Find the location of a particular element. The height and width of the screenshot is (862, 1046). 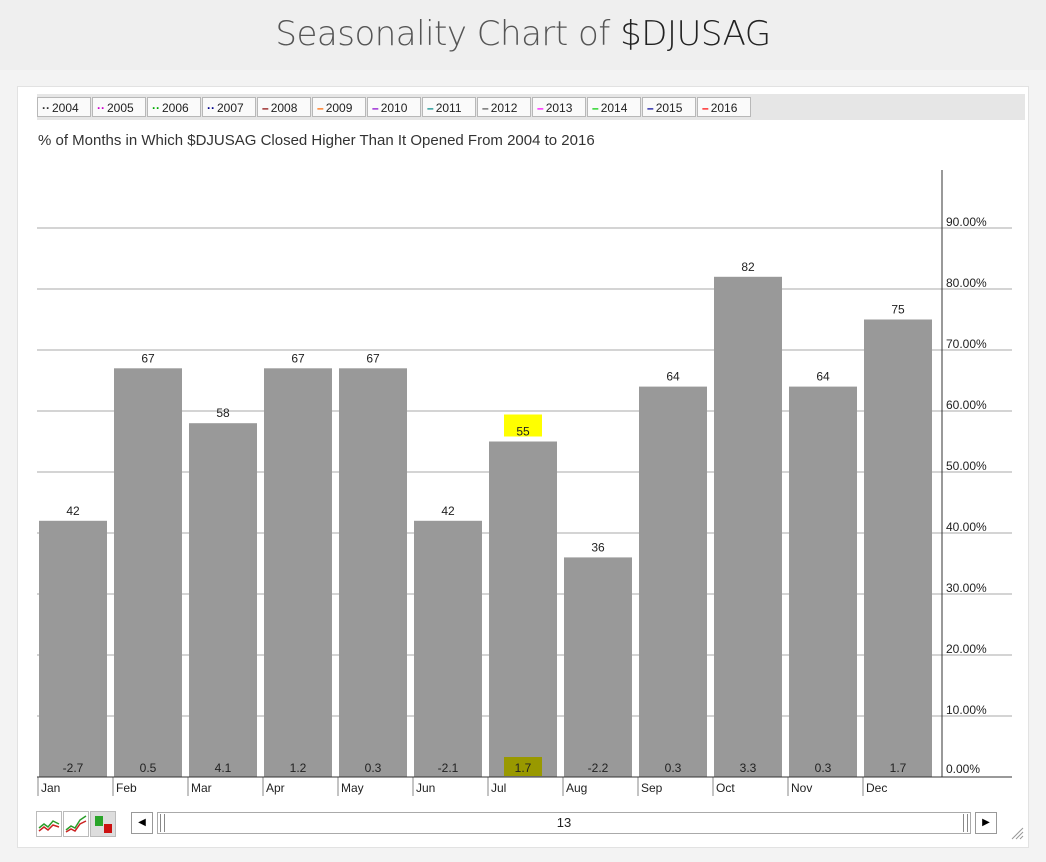

y-tick-label: 60.00% is located at coordinates (966, 405).